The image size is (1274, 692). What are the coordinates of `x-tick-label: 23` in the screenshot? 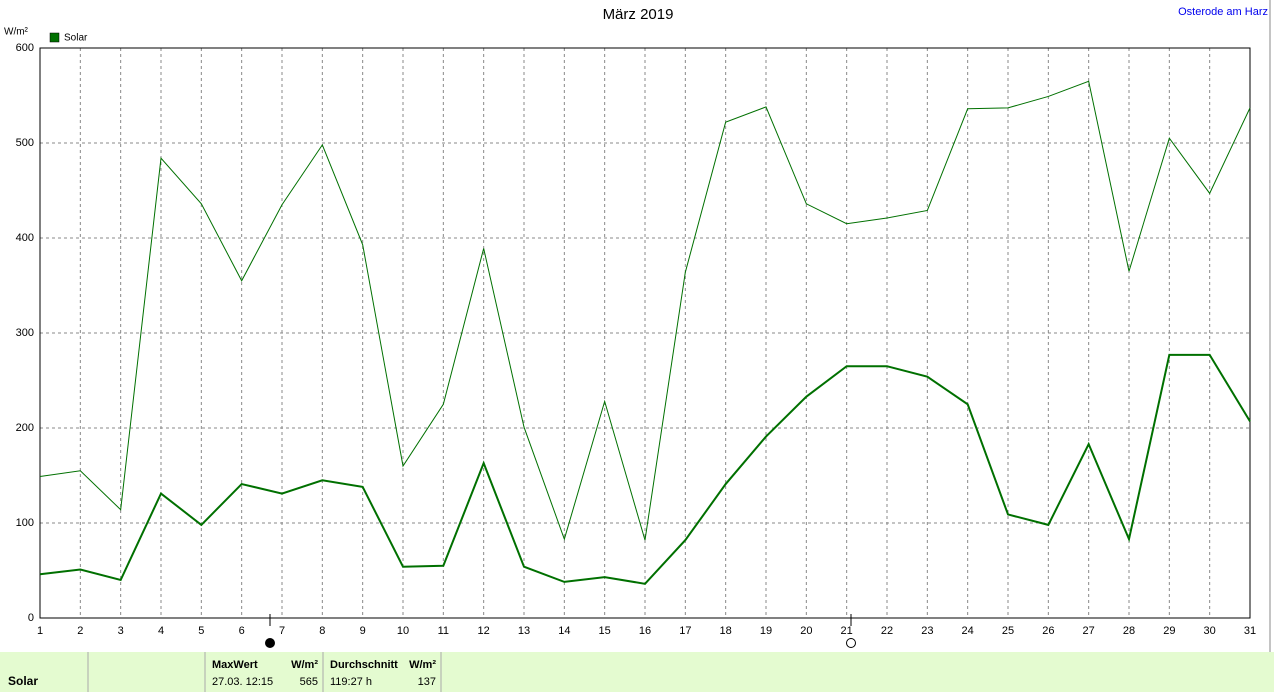 It's located at (927, 631).